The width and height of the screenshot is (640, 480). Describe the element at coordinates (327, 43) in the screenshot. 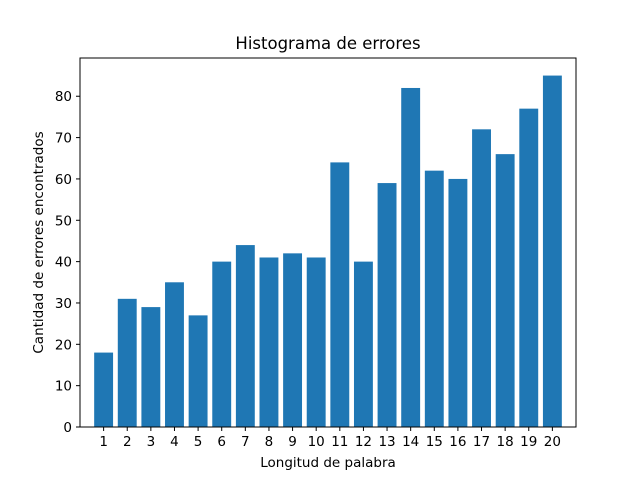

I see `chart-title: Histograma de errores` at that location.